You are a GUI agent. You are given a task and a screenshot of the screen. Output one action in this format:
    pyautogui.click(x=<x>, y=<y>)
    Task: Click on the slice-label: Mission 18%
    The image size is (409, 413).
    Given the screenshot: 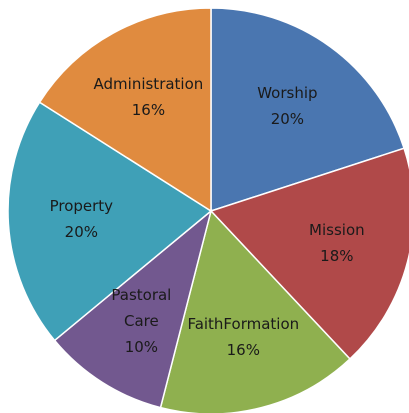 What is the action you would take?
    pyautogui.click(x=337, y=243)
    